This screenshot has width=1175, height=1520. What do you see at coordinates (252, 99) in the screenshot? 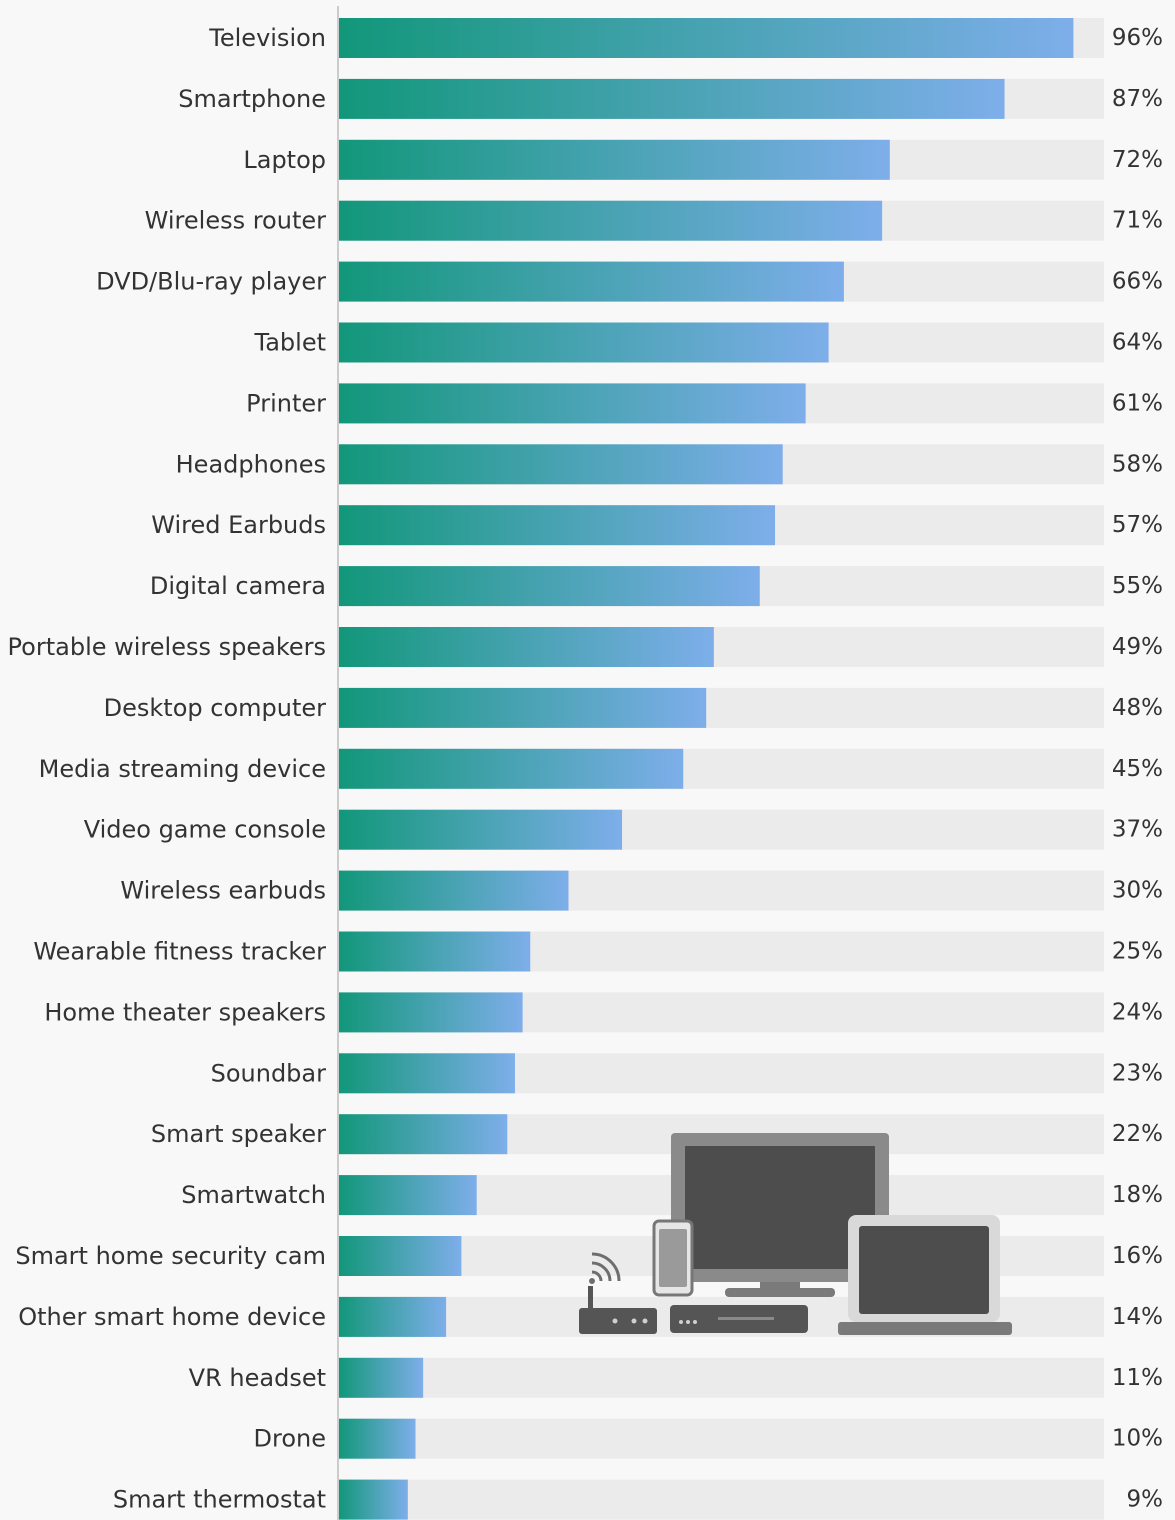
I see `category-label: Smartphone` at bounding box center [252, 99].